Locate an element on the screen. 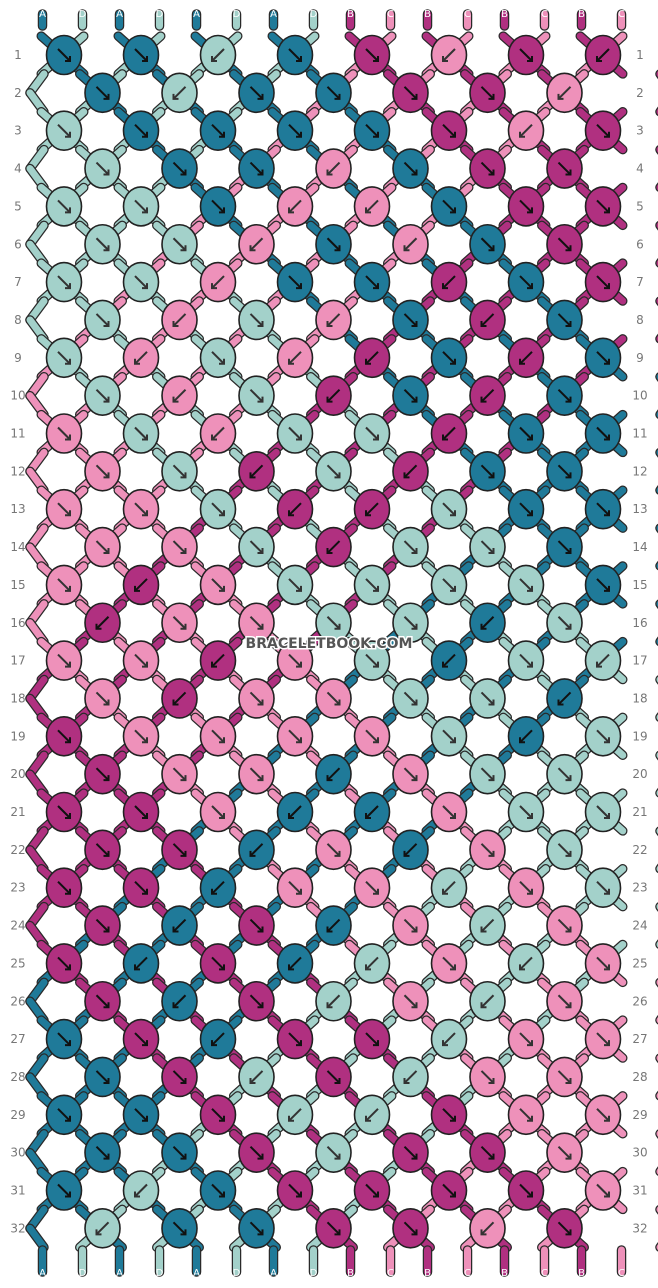 The width and height of the screenshot is (658, 1288). watermark: BRACELETBOOK.COM is located at coordinates (329, 644).